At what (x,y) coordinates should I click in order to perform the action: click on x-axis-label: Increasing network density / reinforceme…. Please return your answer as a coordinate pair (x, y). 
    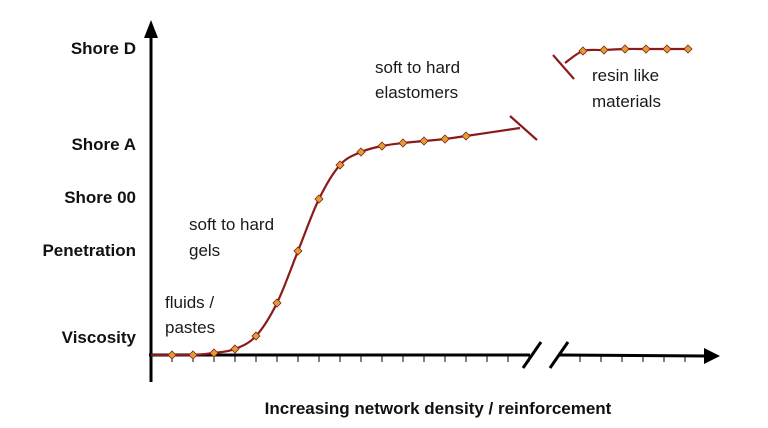
    Looking at the image, I should click on (438, 408).